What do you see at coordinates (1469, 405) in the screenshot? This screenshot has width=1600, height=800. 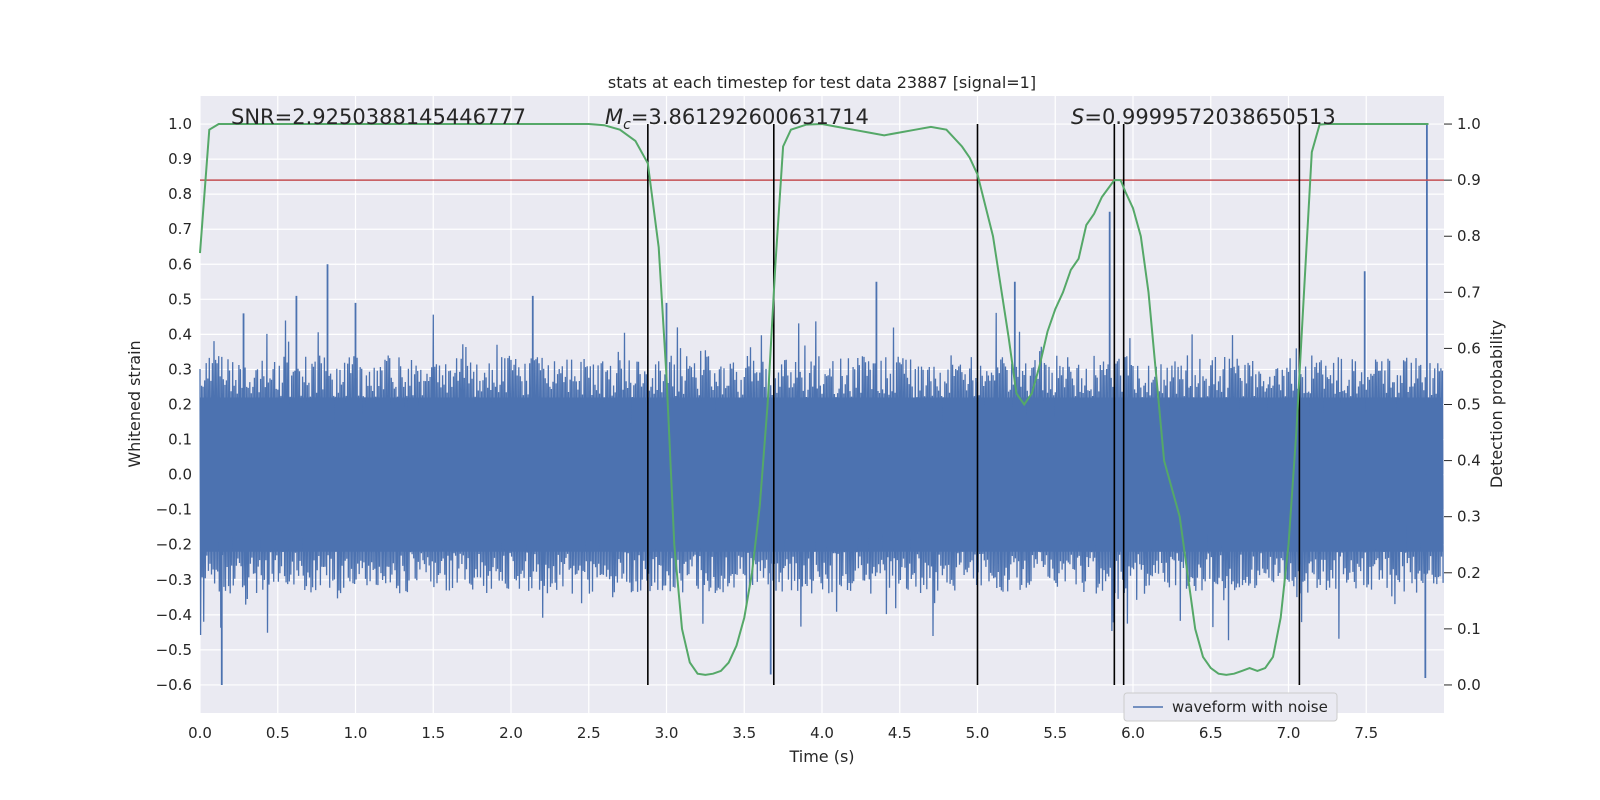 I see `y2-tick-label: 0.5` at bounding box center [1469, 405].